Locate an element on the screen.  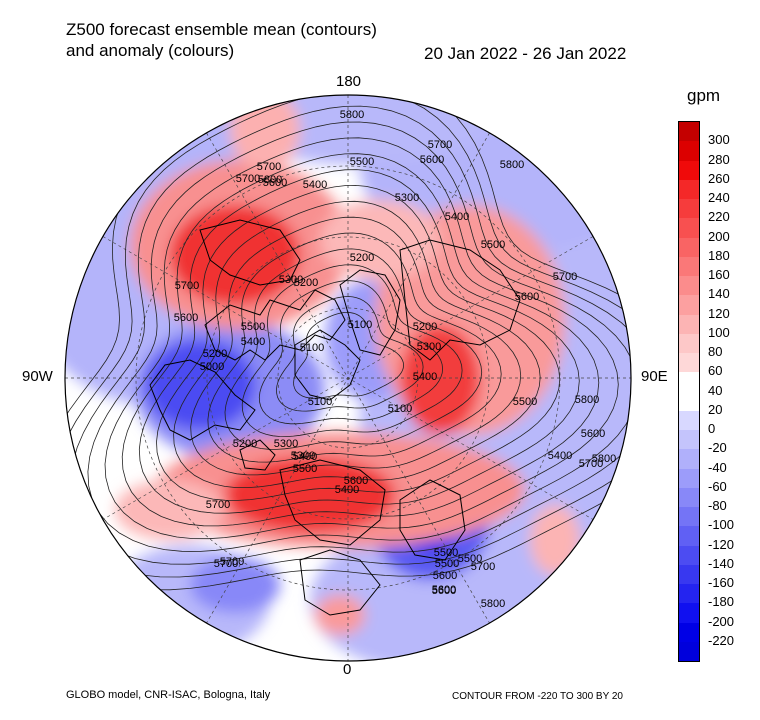
colorbar-tick-label: 200 is located at coordinates (719, 236).